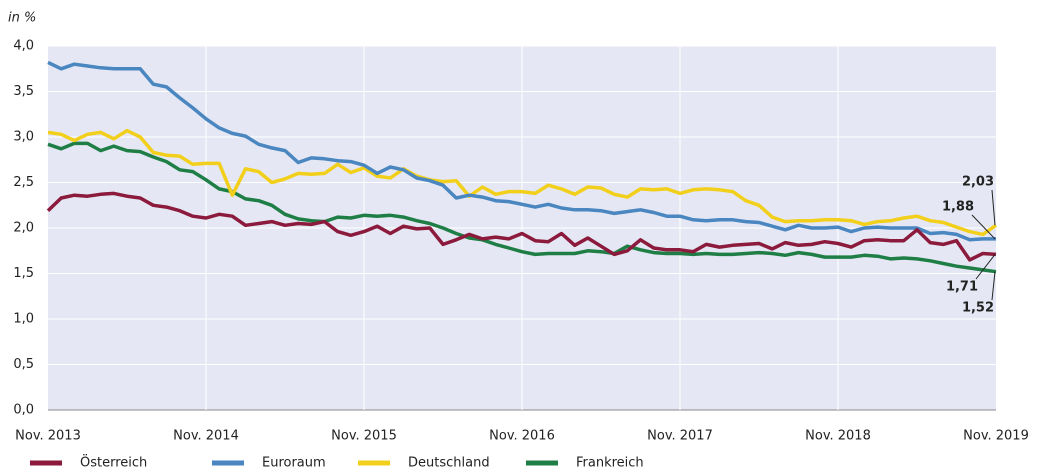 The height and width of the screenshot is (473, 1044). Describe the element at coordinates (294, 463) in the screenshot. I see `legend-label: Euroraum` at that location.